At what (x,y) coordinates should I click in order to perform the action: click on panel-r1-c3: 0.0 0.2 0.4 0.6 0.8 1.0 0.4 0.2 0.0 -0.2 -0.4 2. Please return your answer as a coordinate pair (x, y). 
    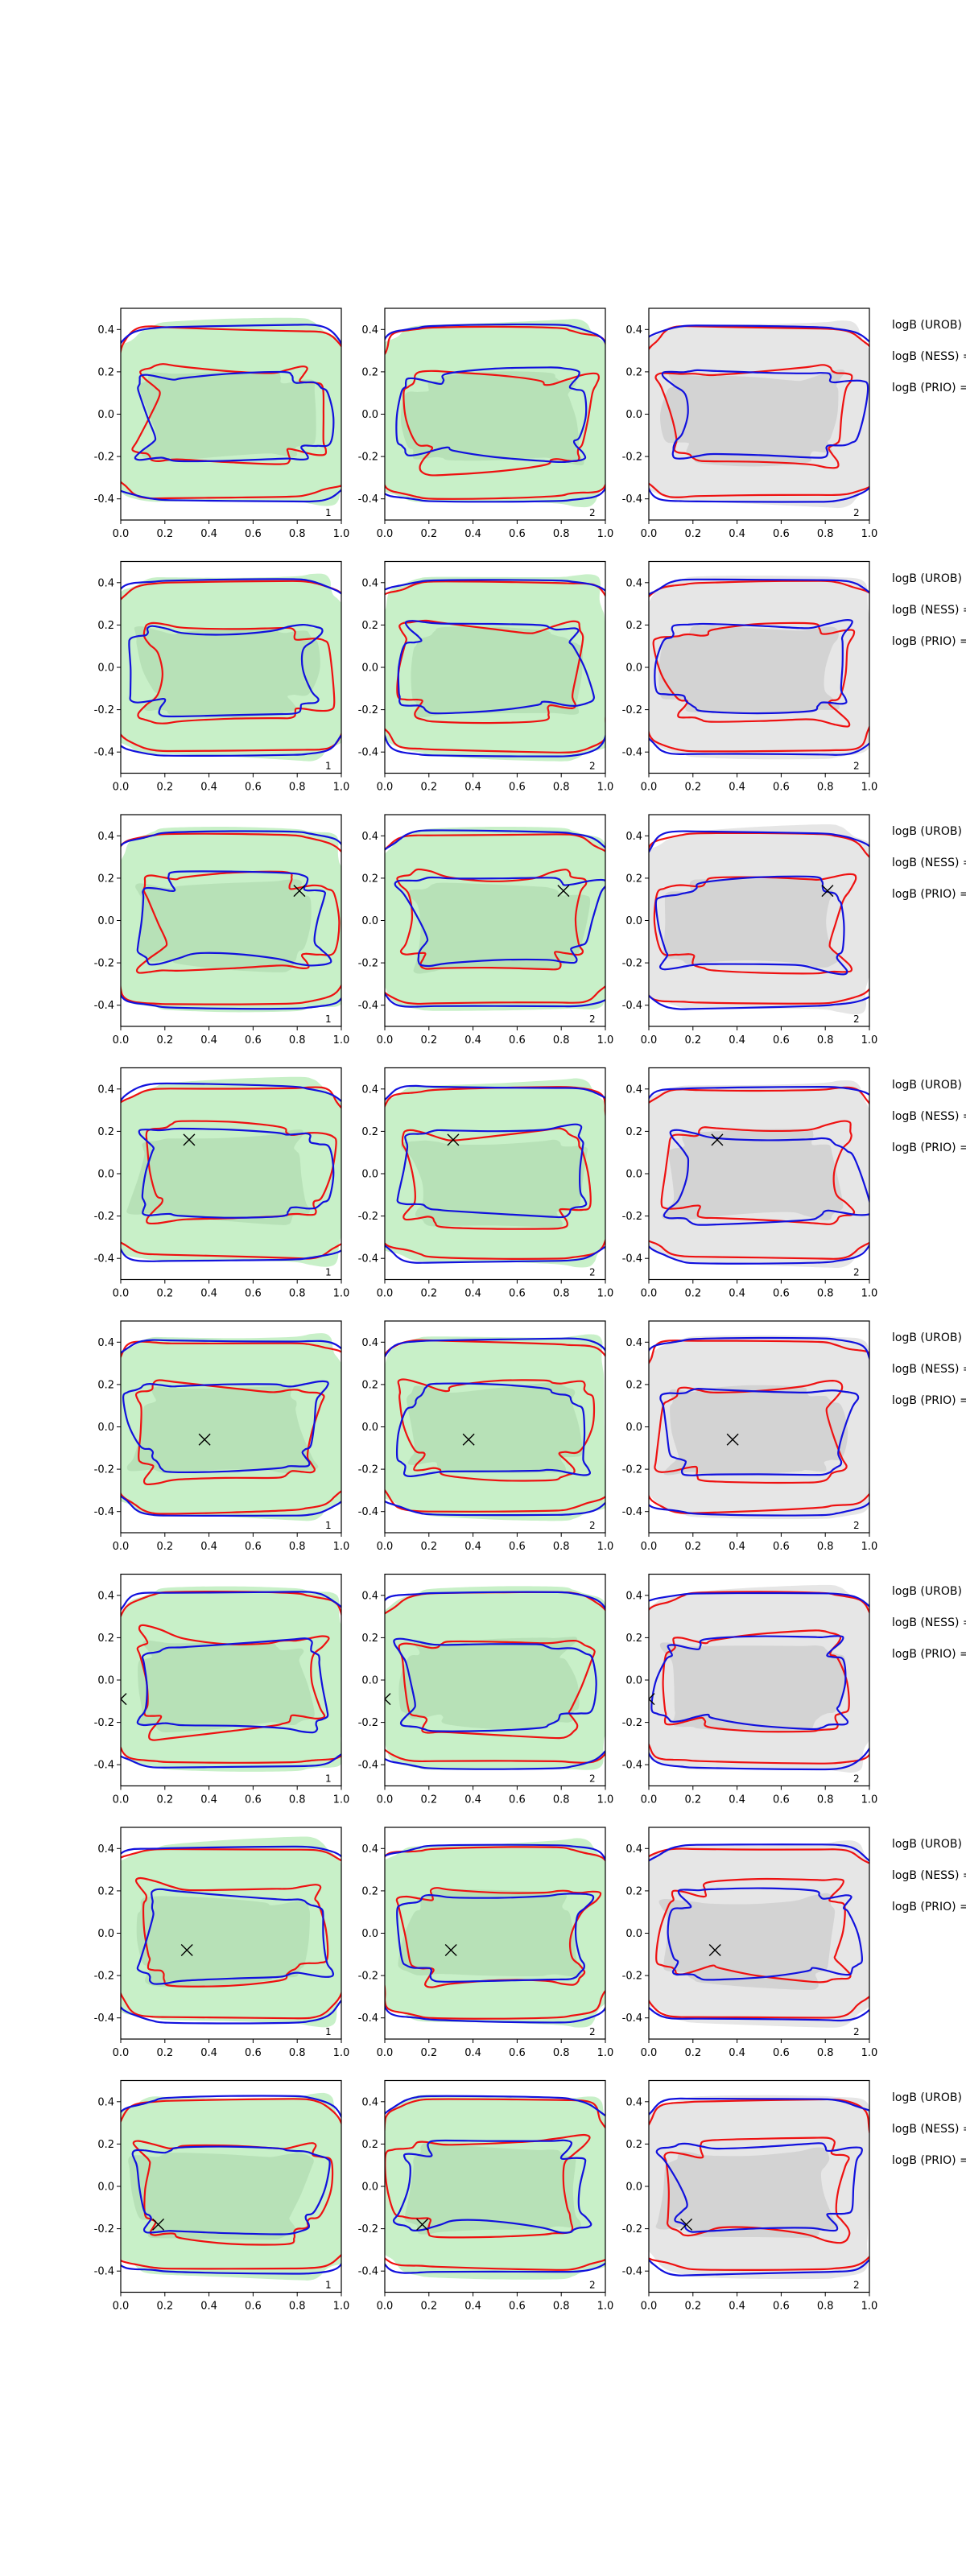
    Looking at the image, I should click on (750, 424).